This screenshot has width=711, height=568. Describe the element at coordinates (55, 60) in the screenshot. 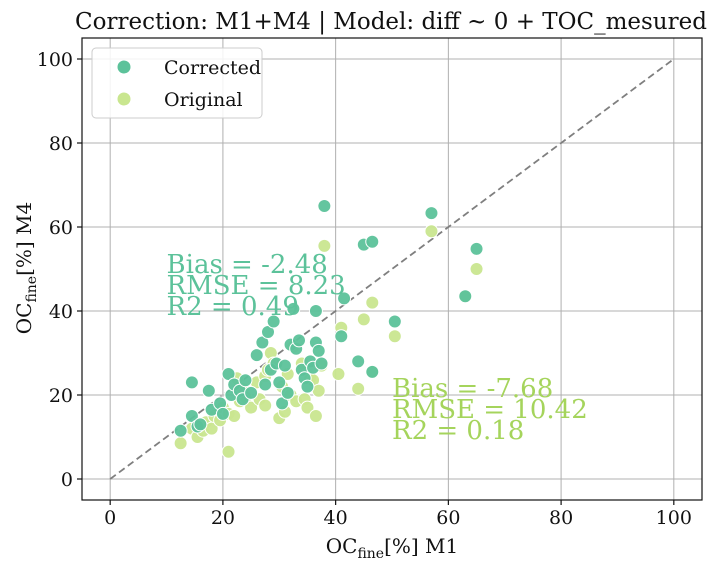

I see `y-tick-label: 100` at that location.